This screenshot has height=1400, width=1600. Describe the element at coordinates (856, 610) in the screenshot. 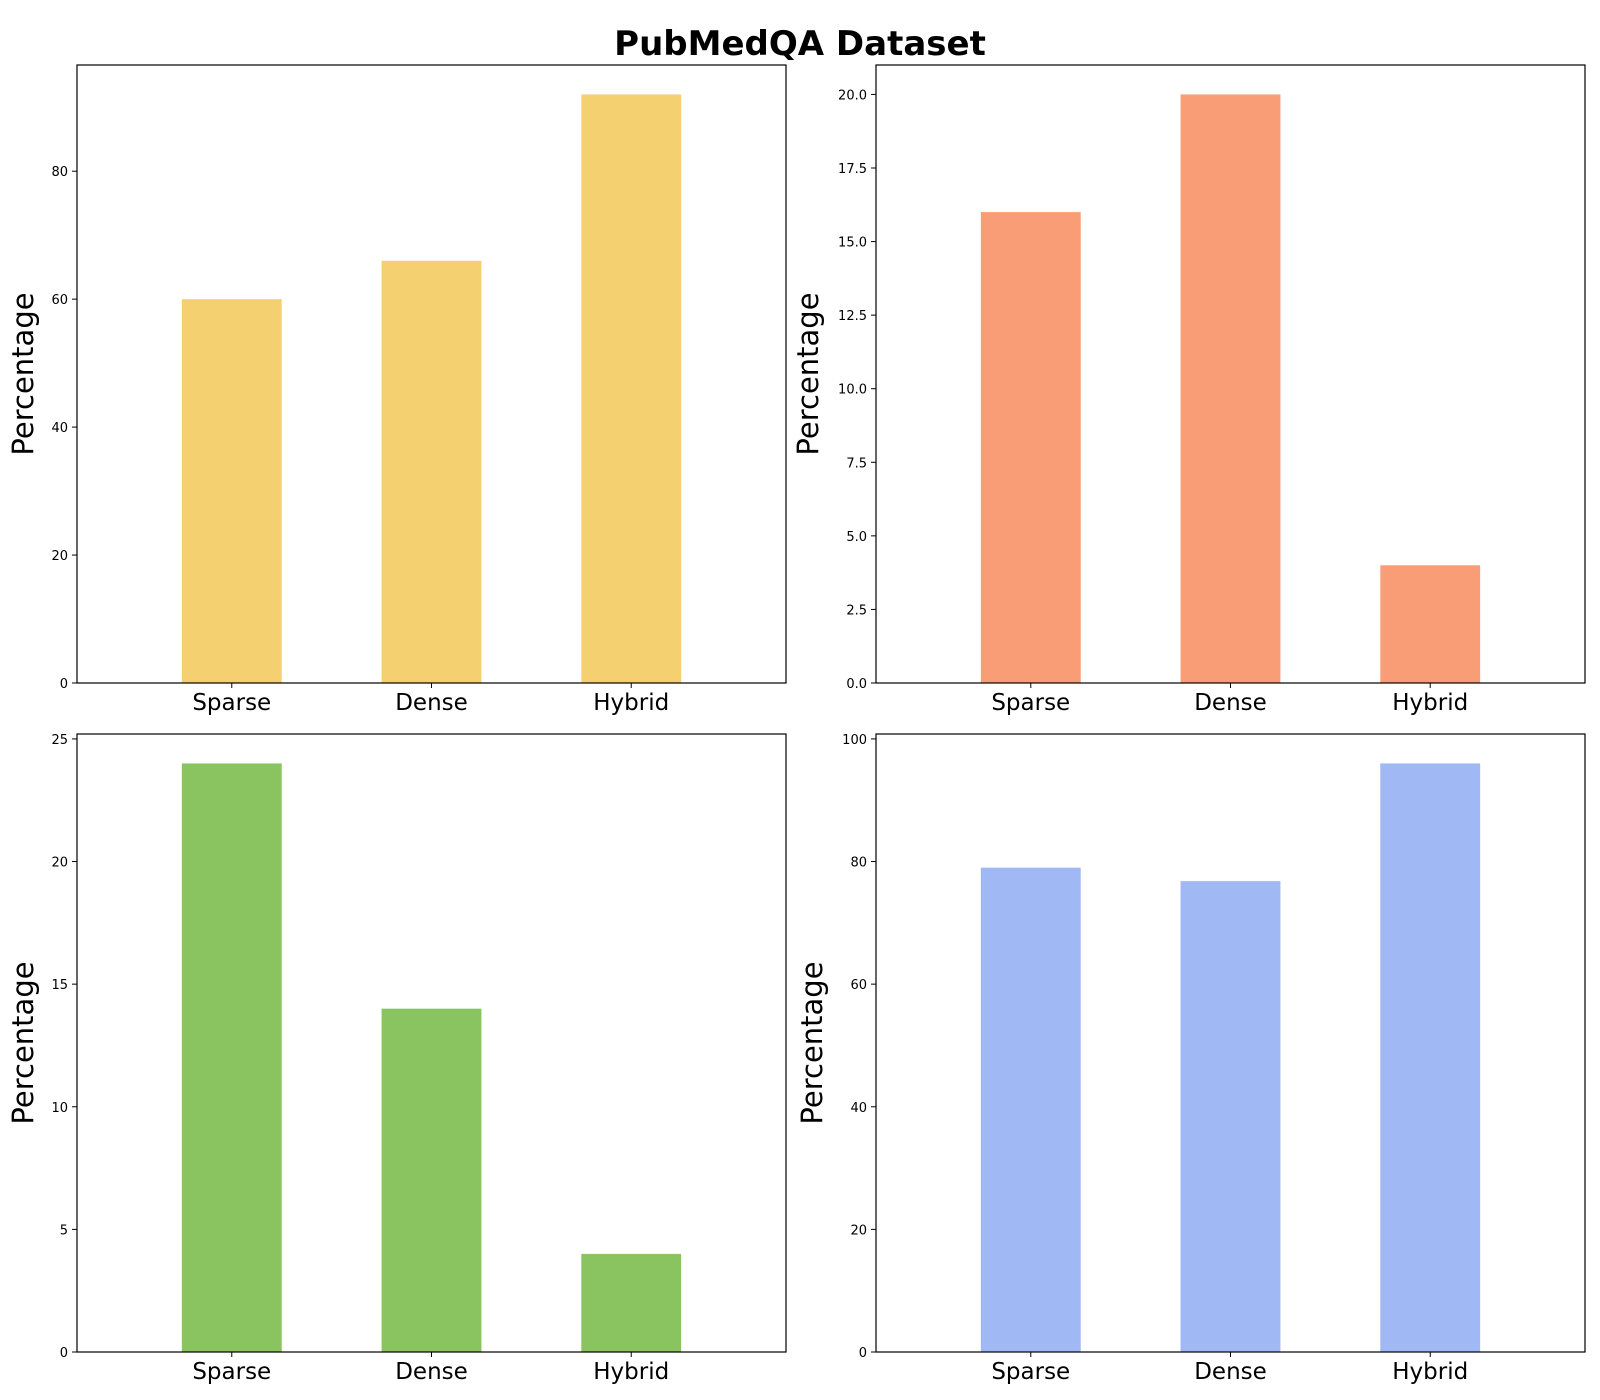

I see `y-tick-label: 2.5` at that location.